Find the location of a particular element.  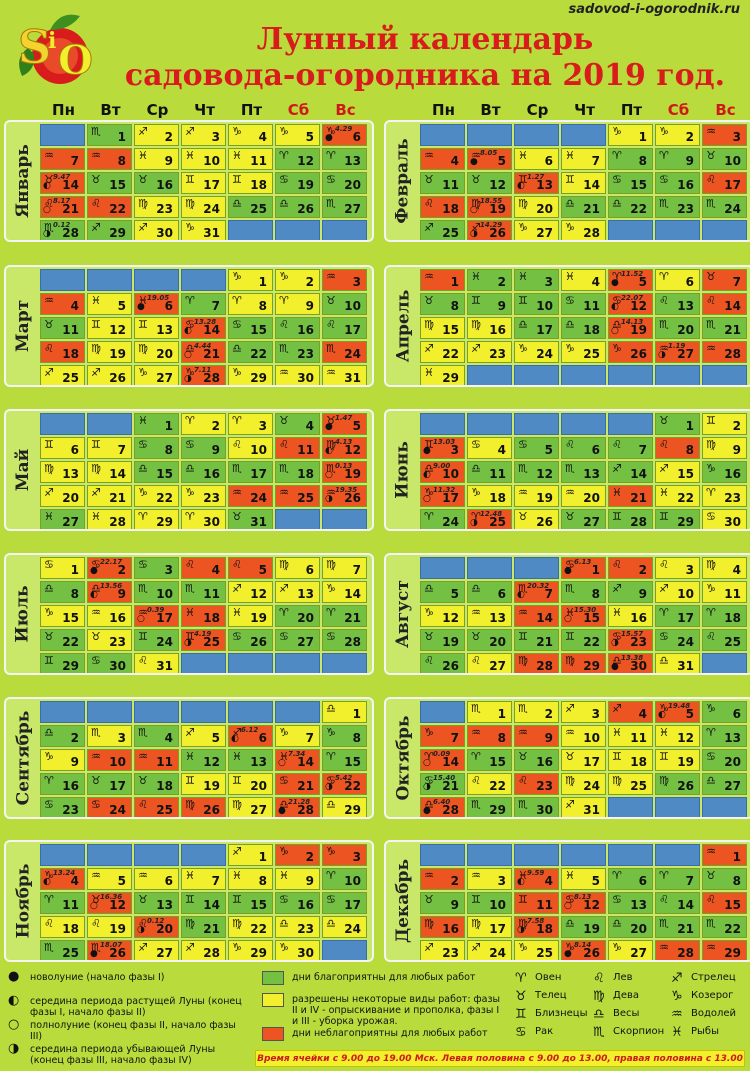

day-cell: ♐ 3 is located at coordinates (203, 135).